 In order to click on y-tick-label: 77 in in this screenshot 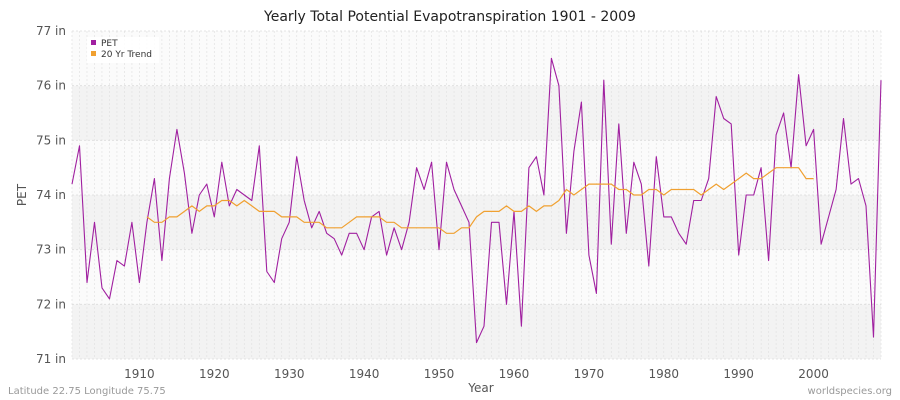, I will do `click(51, 31)`.